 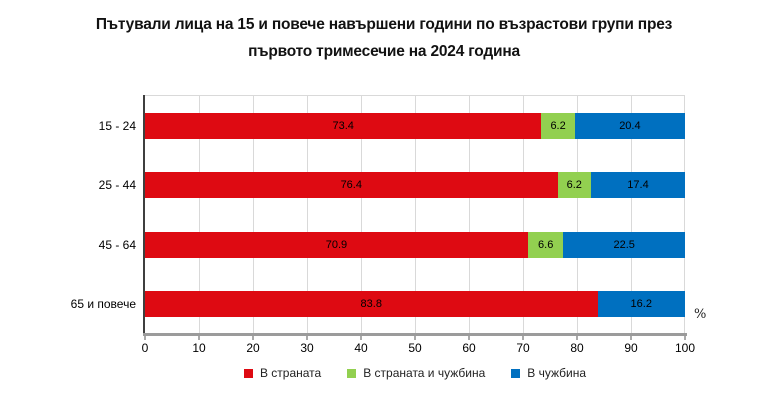 I want to click on bar-value-label: 76.4, so click(x=351, y=185).